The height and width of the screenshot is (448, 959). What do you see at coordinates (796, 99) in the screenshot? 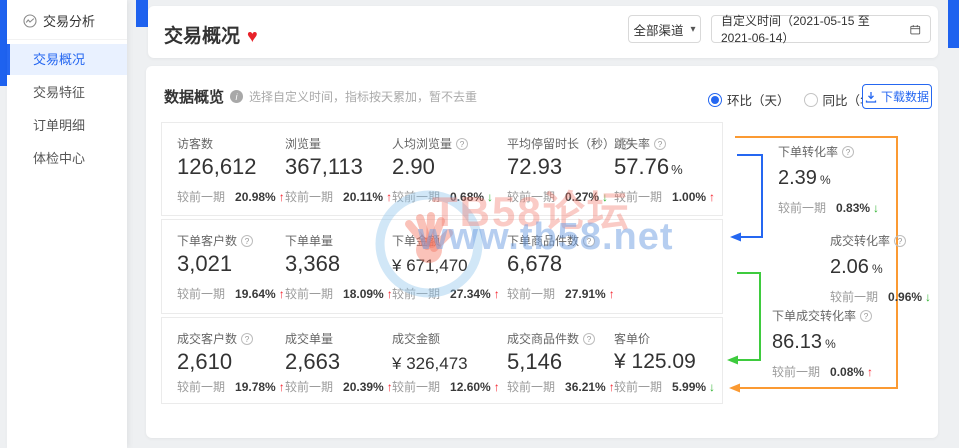
I see `compare-mode-radios: 环比（天） 同比（年）` at bounding box center [796, 99].